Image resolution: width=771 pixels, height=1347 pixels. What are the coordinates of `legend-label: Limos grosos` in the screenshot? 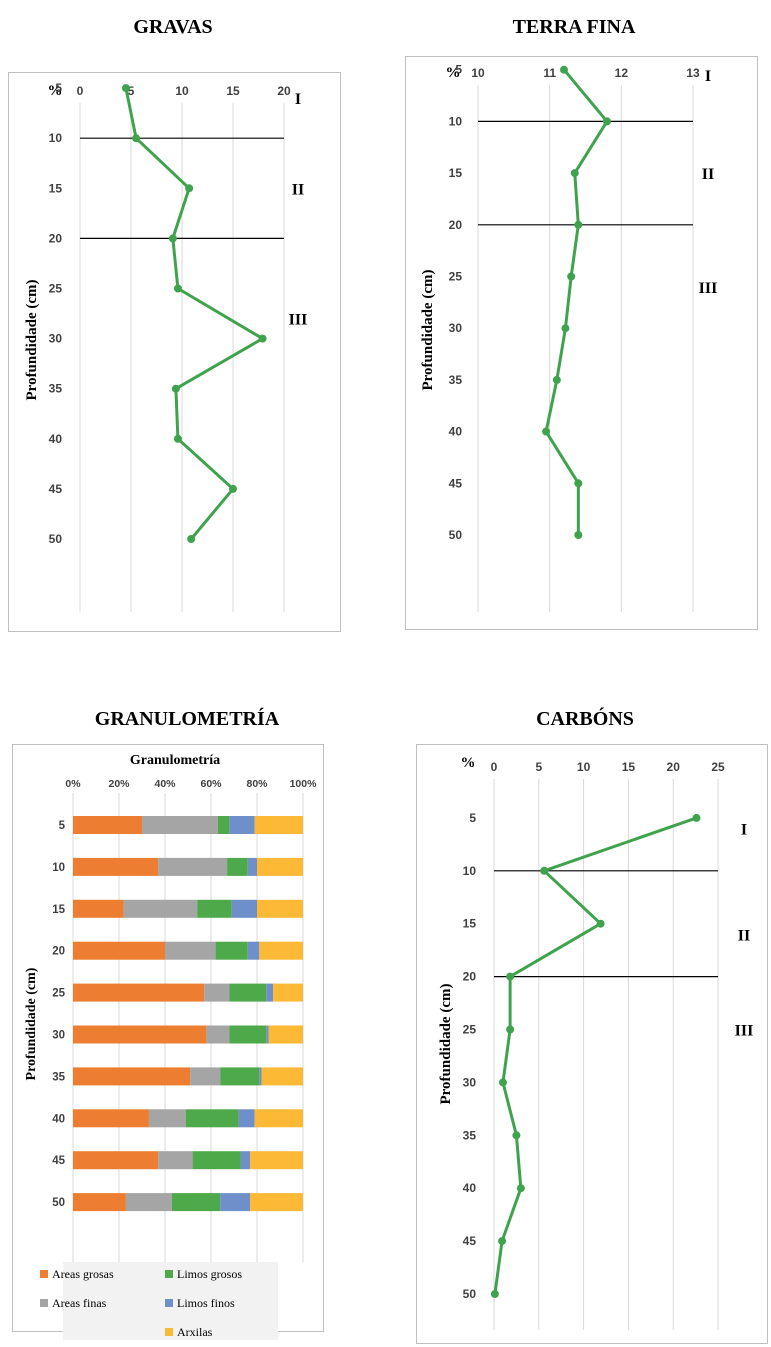 It's located at (209, 1274).